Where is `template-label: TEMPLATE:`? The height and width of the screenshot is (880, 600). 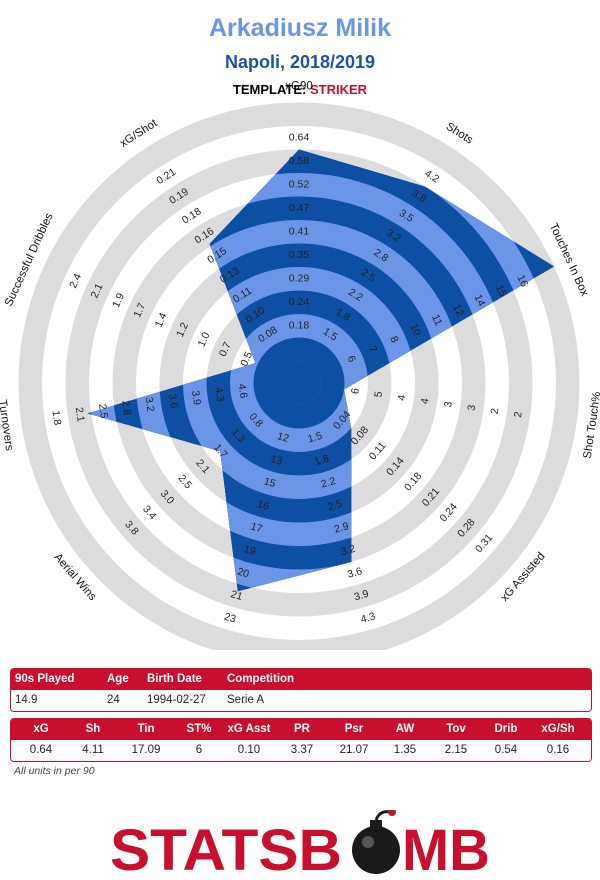 template-label: TEMPLATE: is located at coordinates (269, 89).